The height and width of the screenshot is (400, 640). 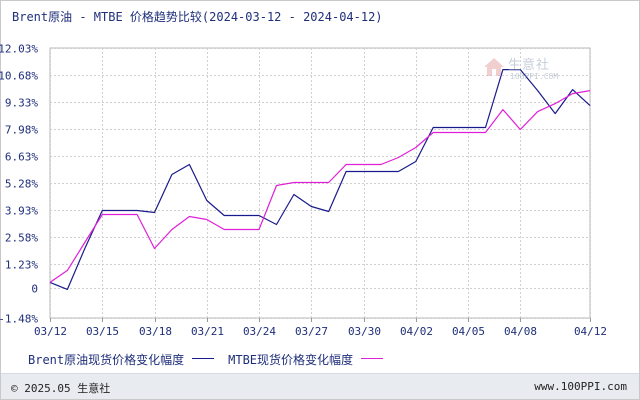 I want to click on y-tick-label: 9.33%, so click(x=21, y=103).